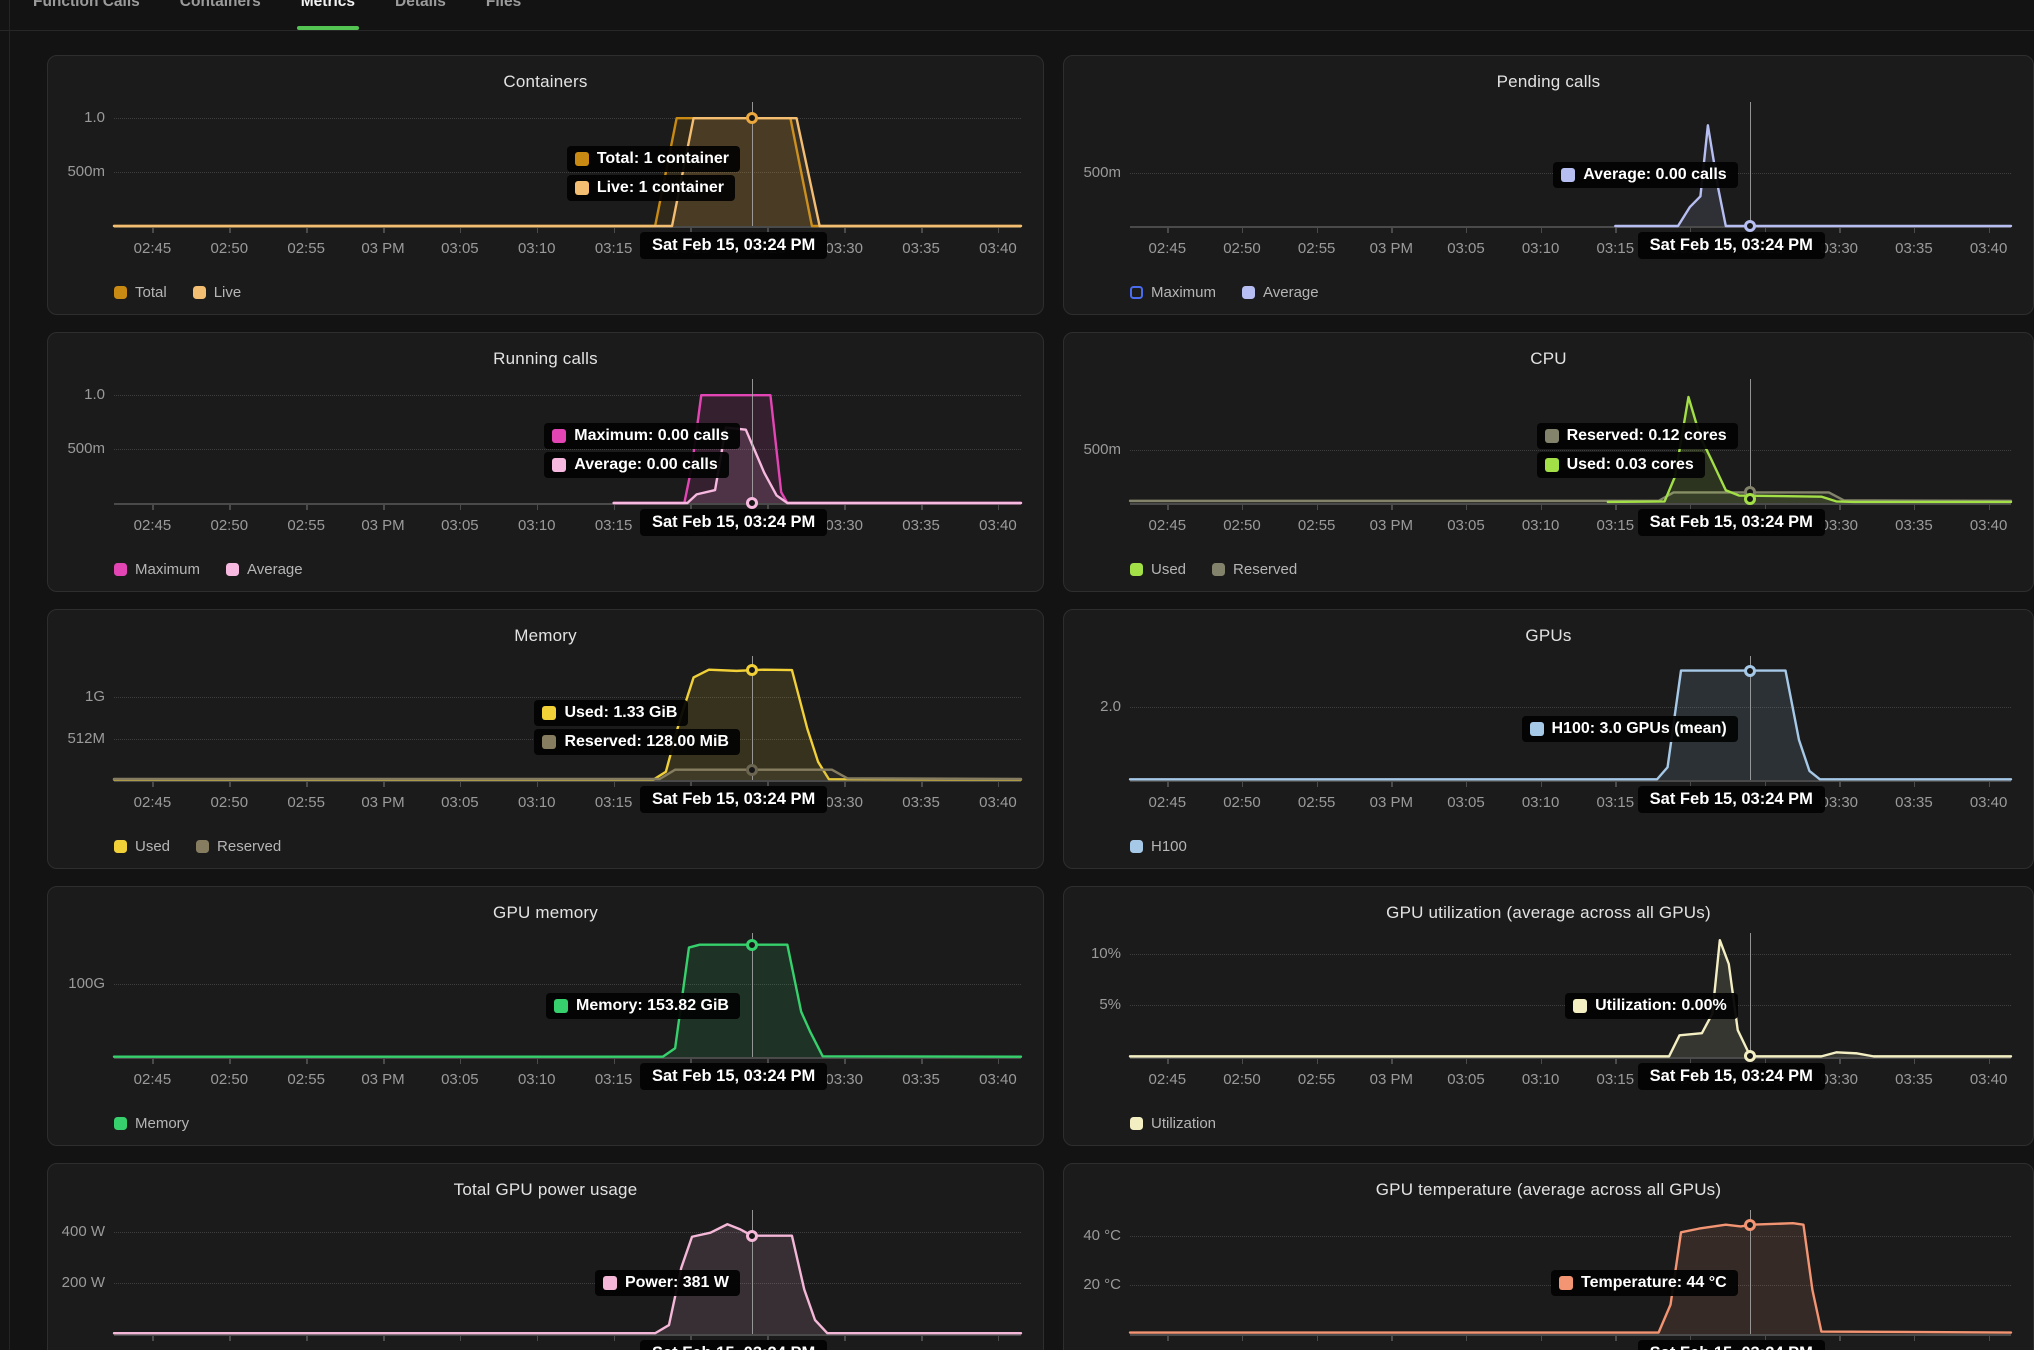  I want to click on tab-details: Details, so click(420, 15).